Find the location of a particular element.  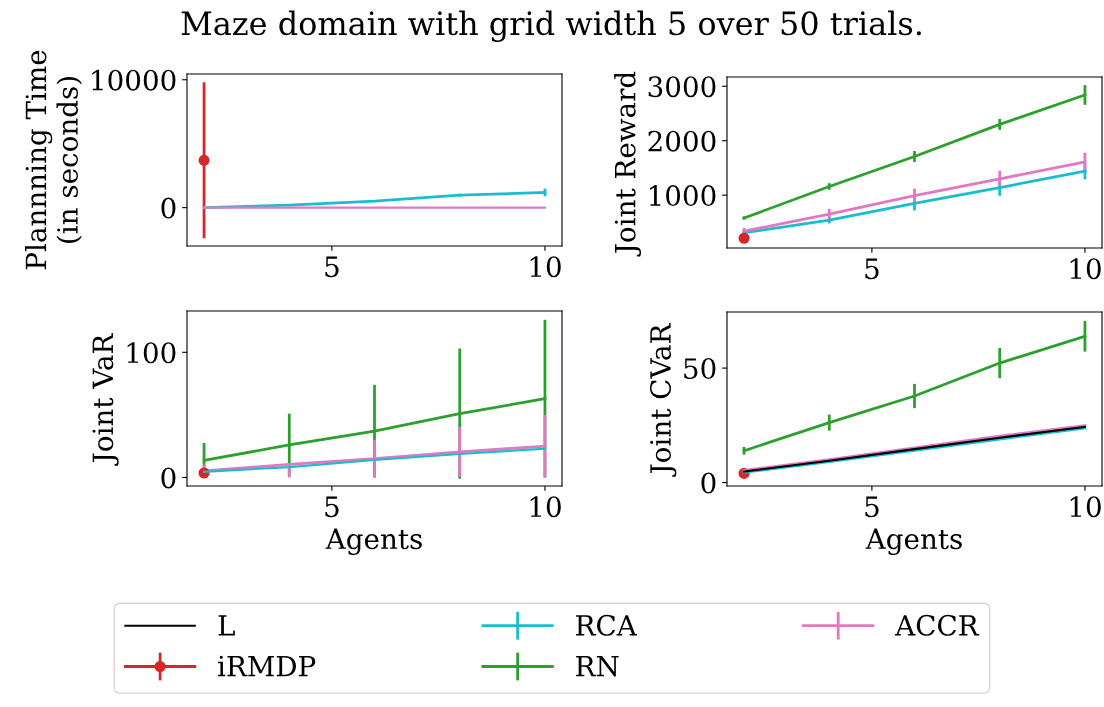

y-tick-label: 10000 is located at coordinates (134, 80).